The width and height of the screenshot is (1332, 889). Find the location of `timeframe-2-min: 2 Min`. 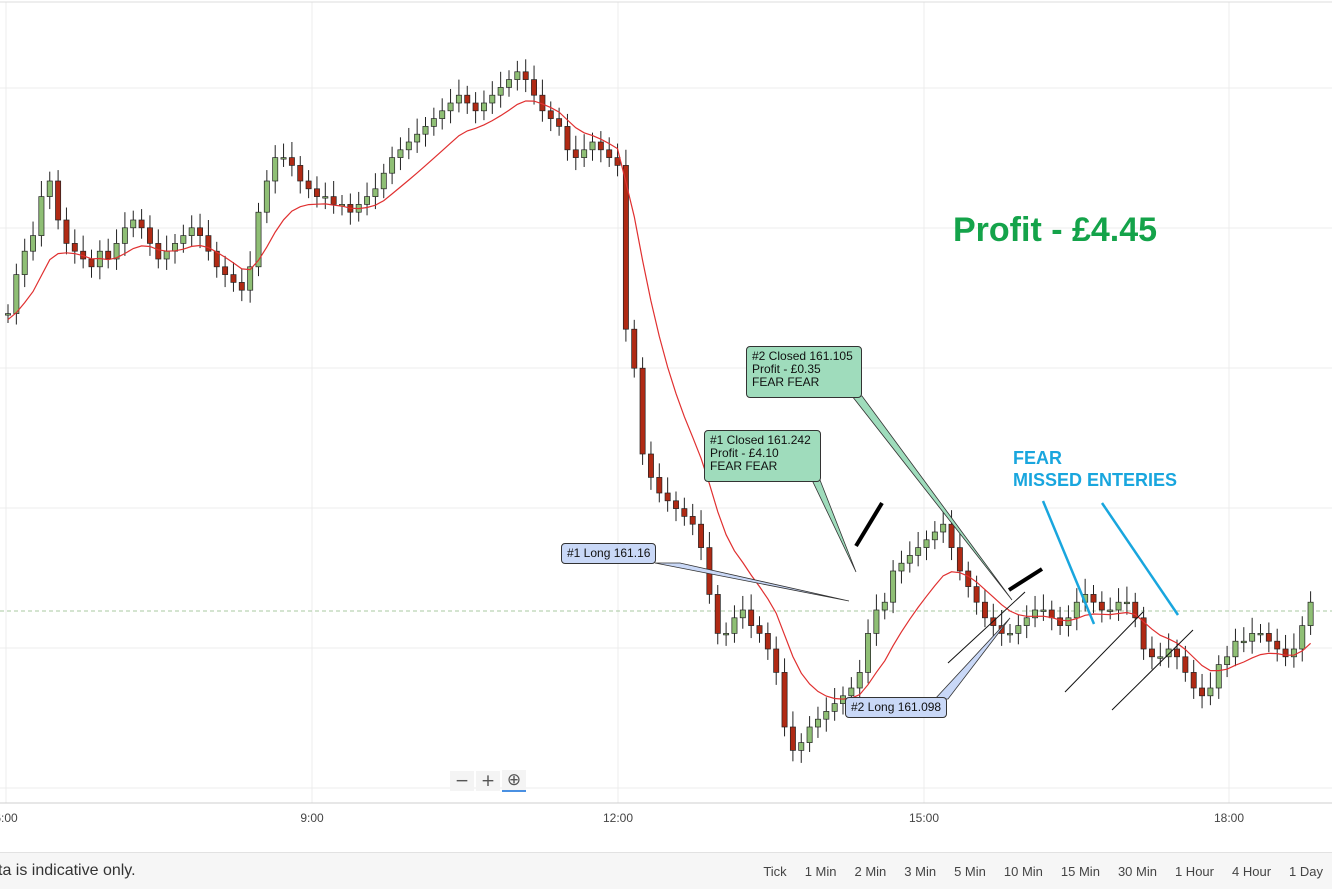

timeframe-2-min: 2 Min is located at coordinates (870, 871).